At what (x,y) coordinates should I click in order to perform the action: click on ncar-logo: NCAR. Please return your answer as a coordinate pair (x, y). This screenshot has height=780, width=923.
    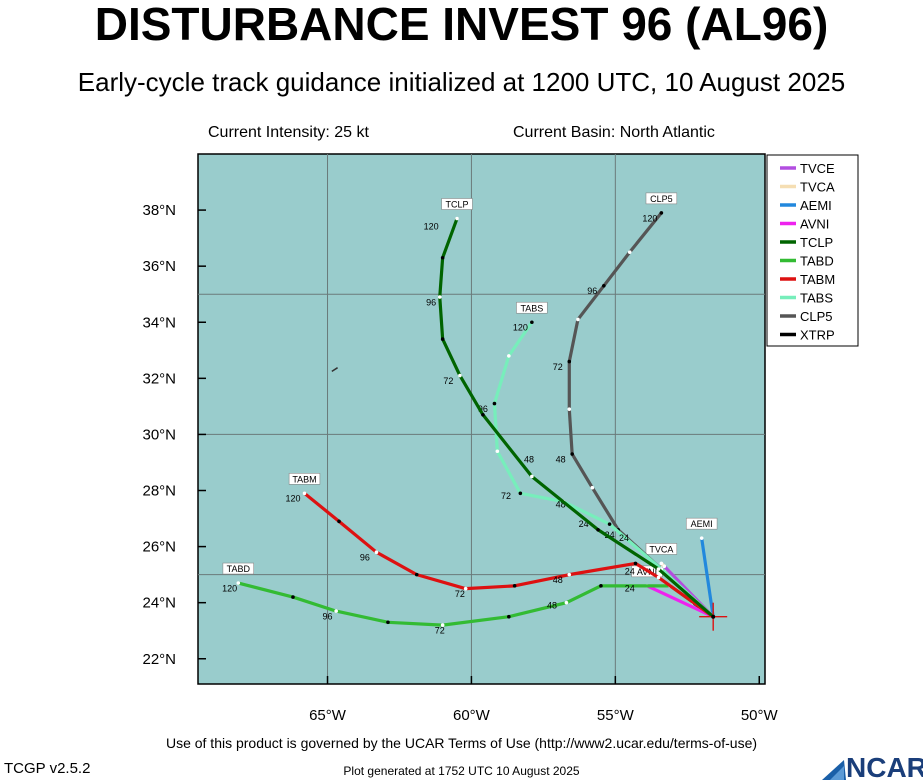
    Looking at the image, I should click on (872, 766).